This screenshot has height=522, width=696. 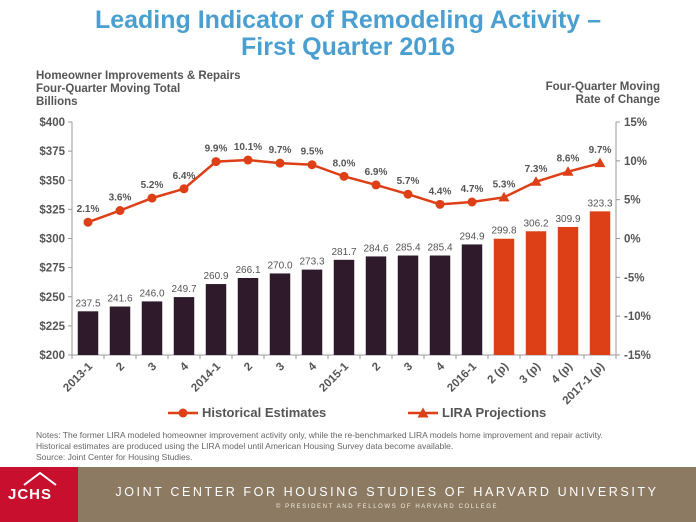 What do you see at coordinates (567, 219) in the screenshot?
I see `bar-value-label: 309.9` at bounding box center [567, 219].